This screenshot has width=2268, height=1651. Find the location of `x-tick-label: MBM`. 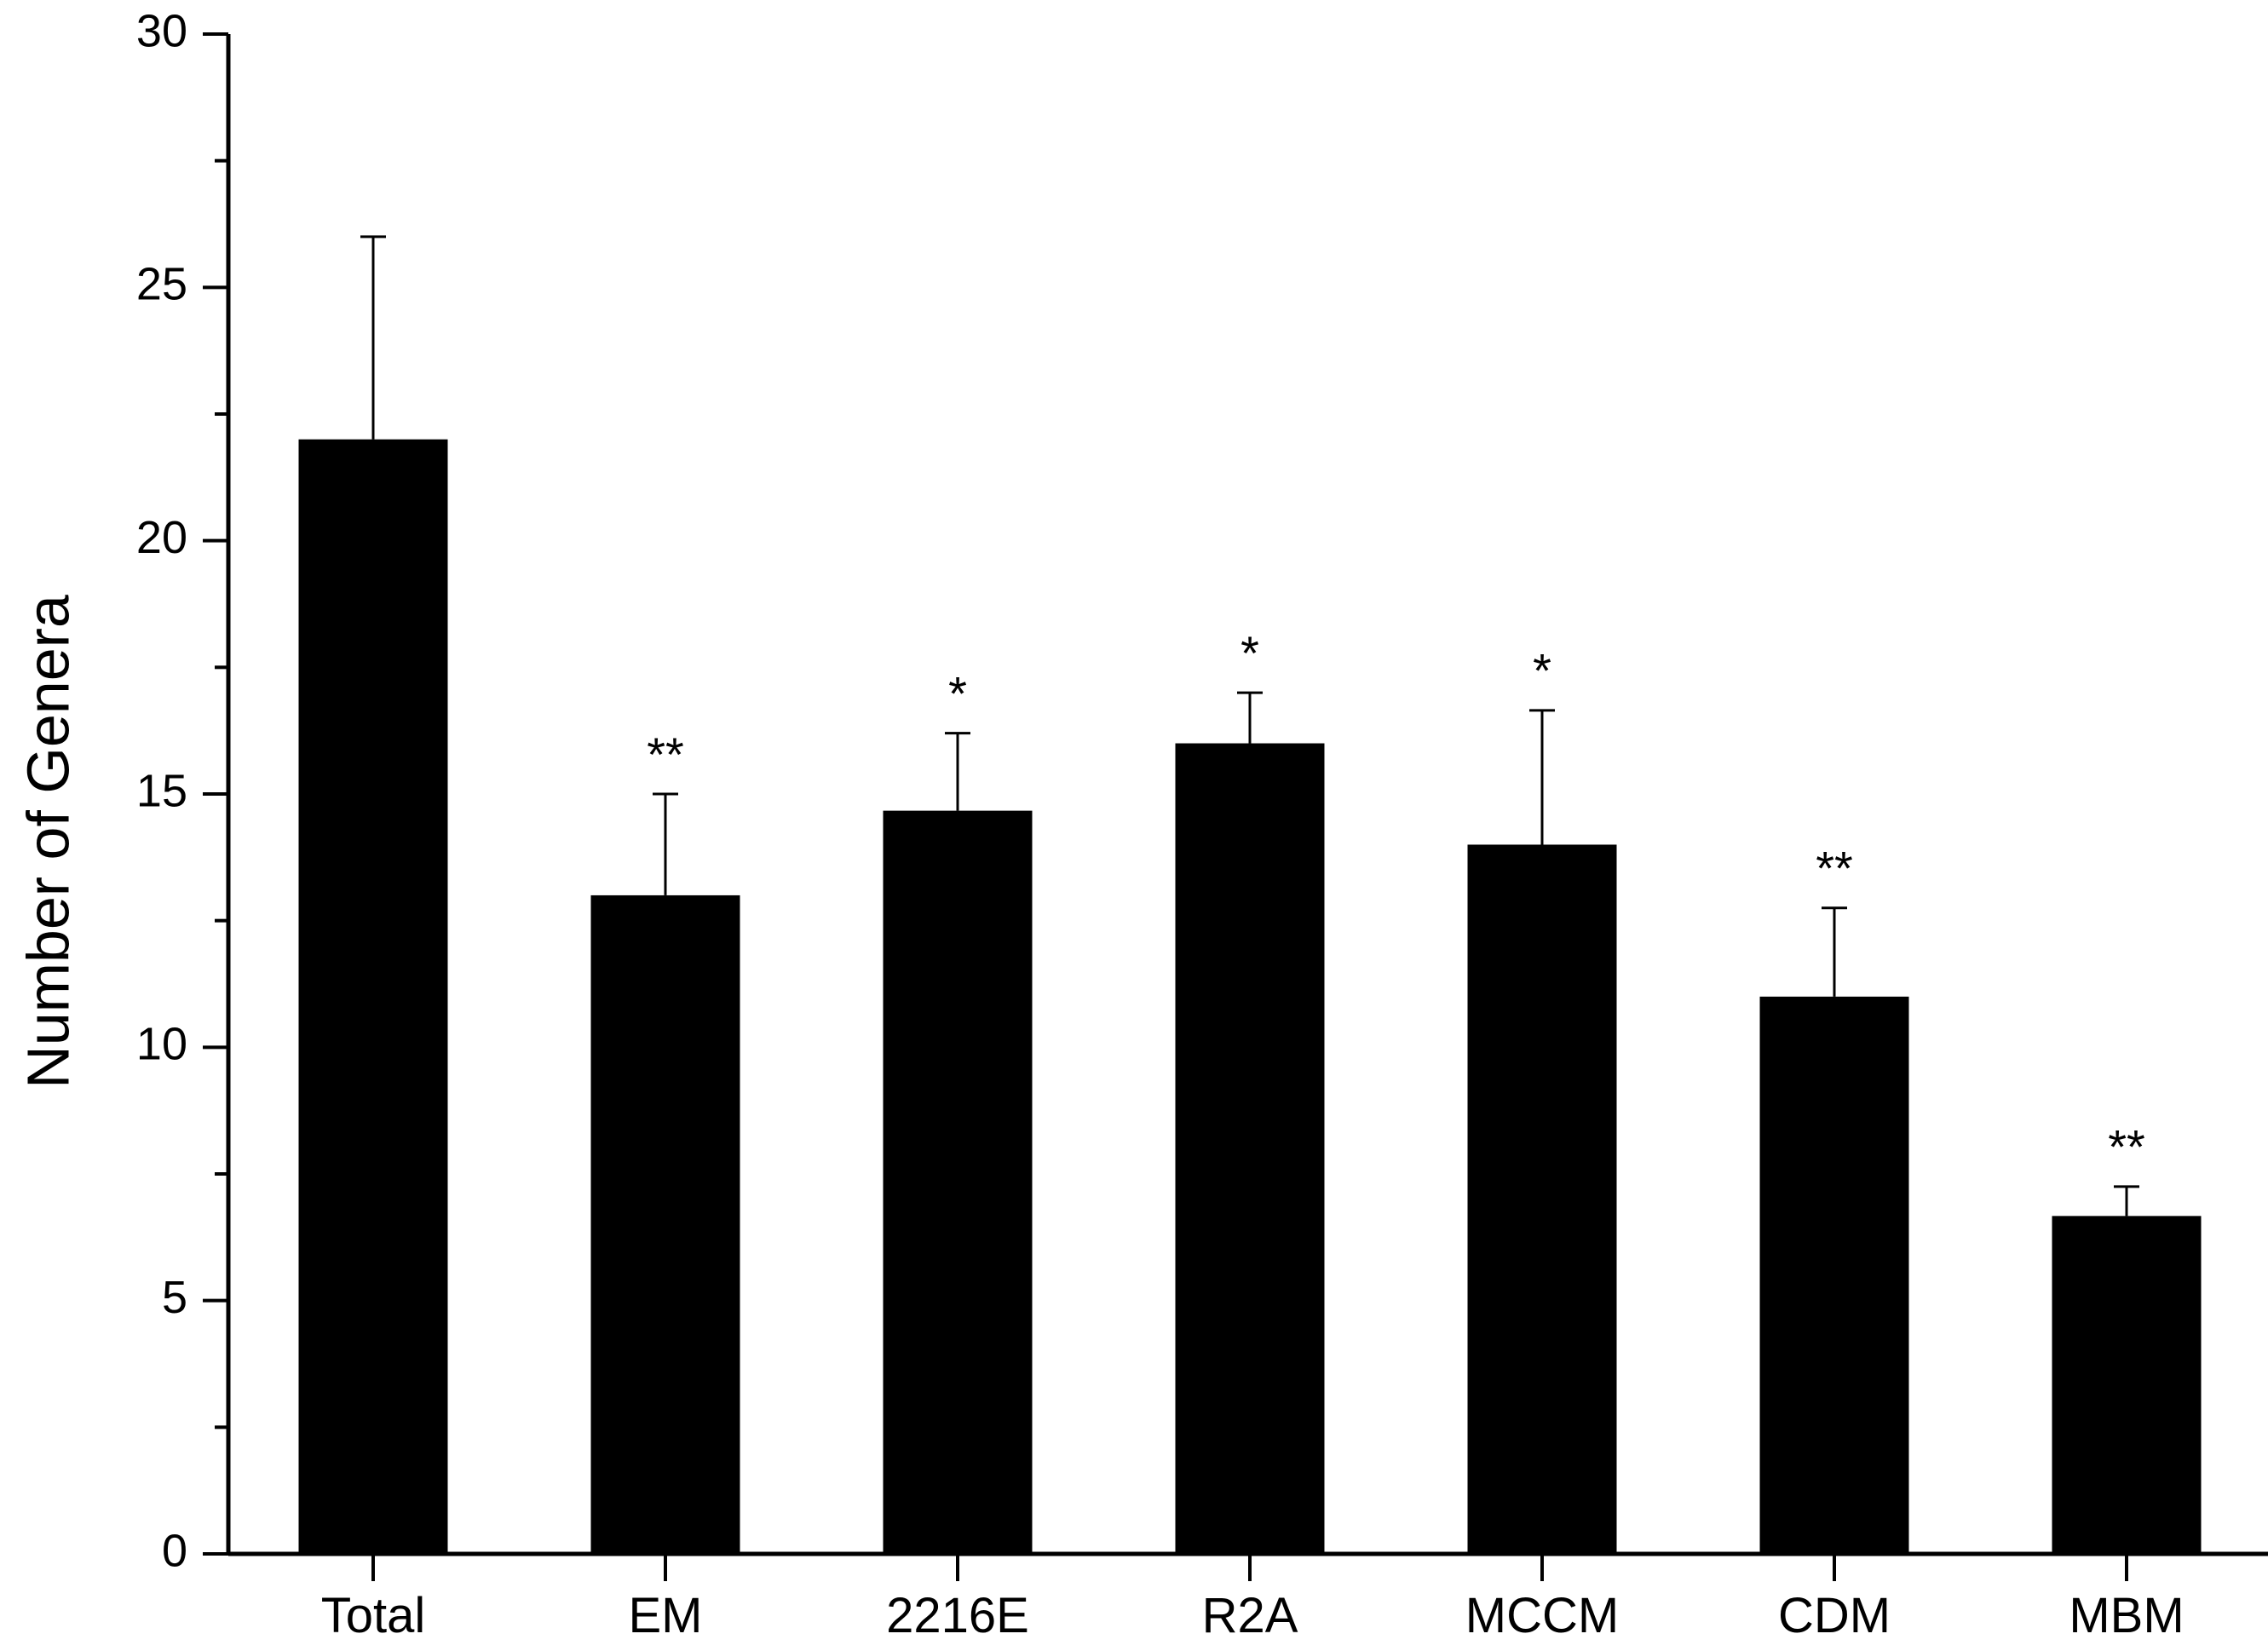

x-tick-label: MBM is located at coordinates (2126, 1615).